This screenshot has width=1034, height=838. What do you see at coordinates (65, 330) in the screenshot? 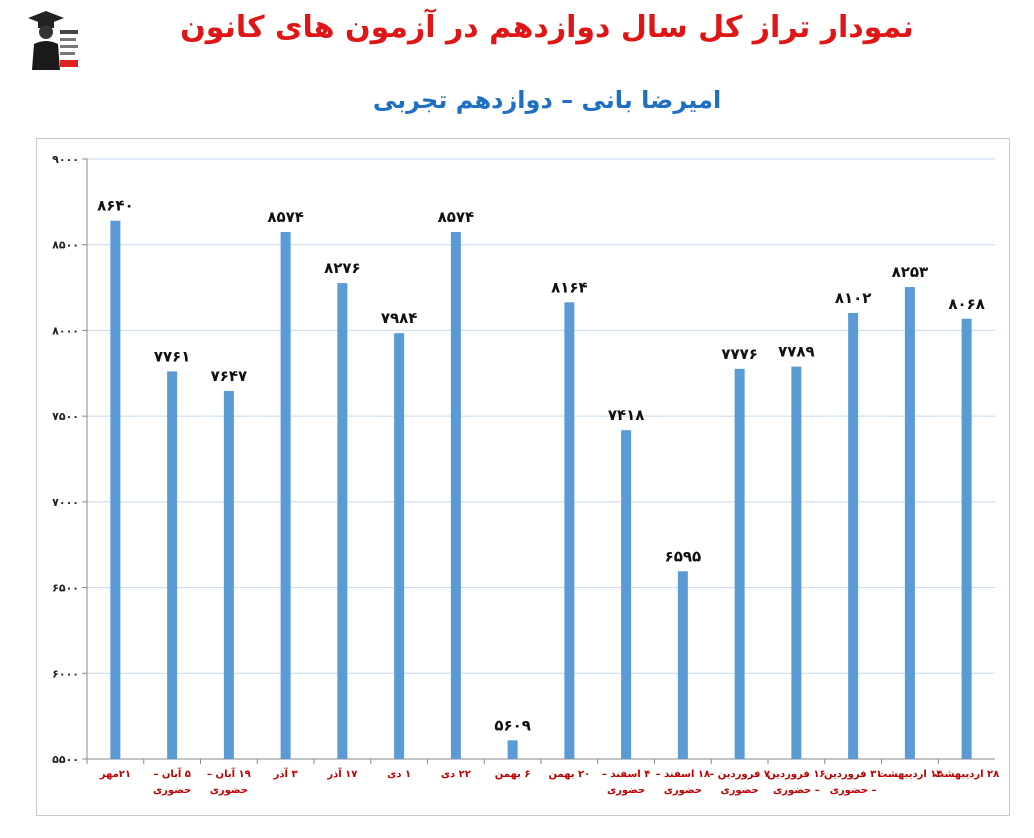
I see `y-tick-label: ۸۰۰۰` at bounding box center [65, 330].